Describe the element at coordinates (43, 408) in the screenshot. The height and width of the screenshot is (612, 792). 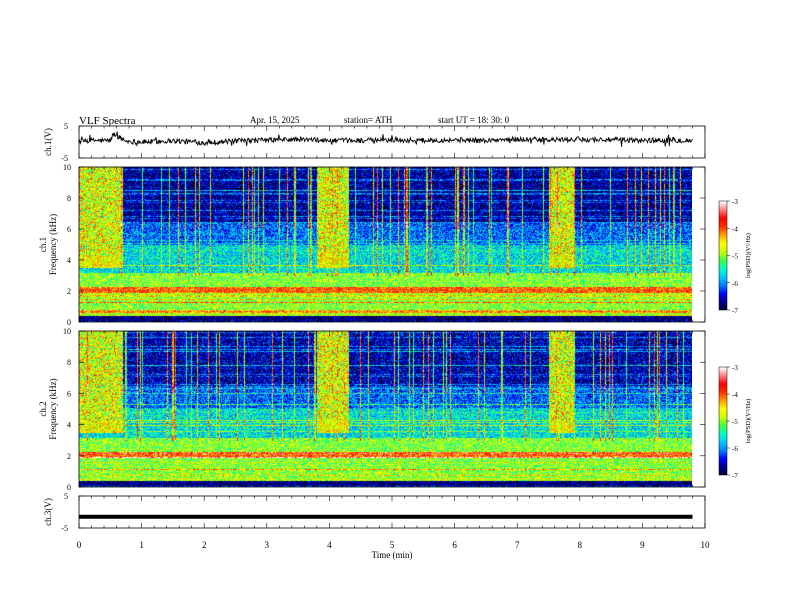
I see `y-axis-channel-label: ch.2` at that location.